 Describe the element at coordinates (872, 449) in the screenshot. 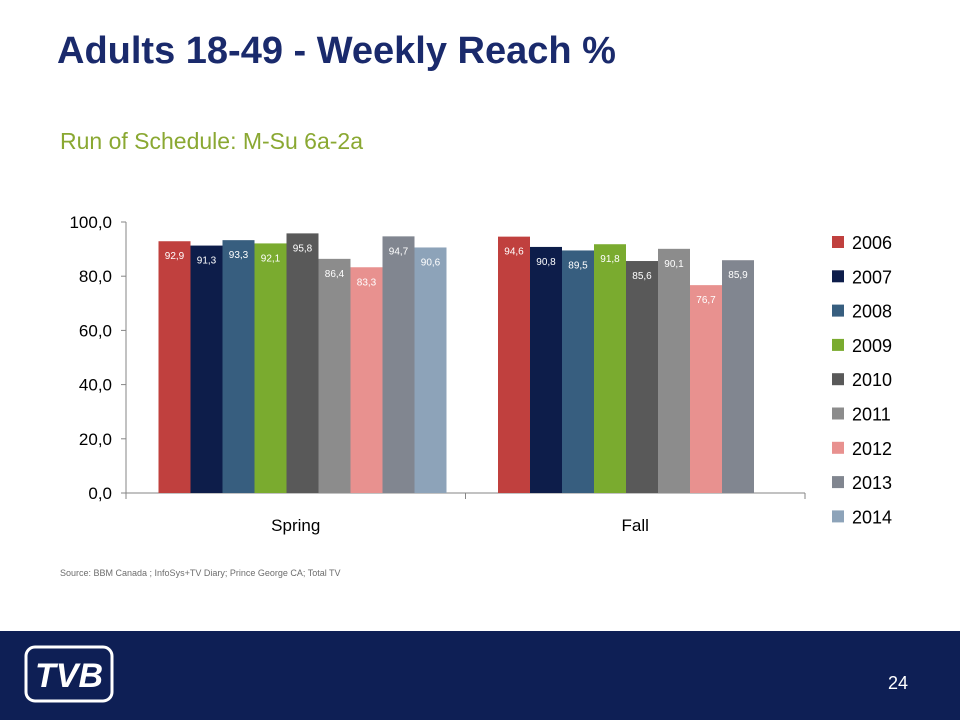

I see `legend-label: 2012` at that location.